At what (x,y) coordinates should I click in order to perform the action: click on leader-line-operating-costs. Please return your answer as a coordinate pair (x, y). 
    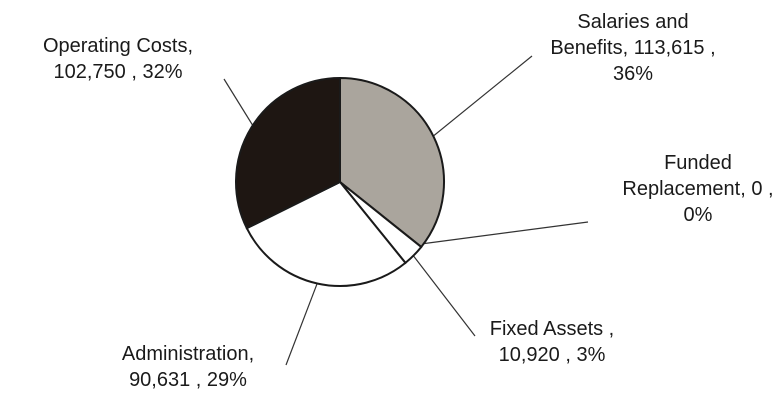
    Looking at the image, I should click on (239, 104).